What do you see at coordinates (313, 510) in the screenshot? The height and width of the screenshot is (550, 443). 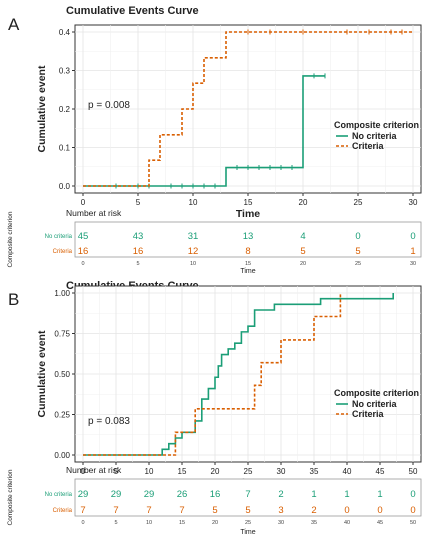 I see `risk-count: 2` at bounding box center [313, 510].